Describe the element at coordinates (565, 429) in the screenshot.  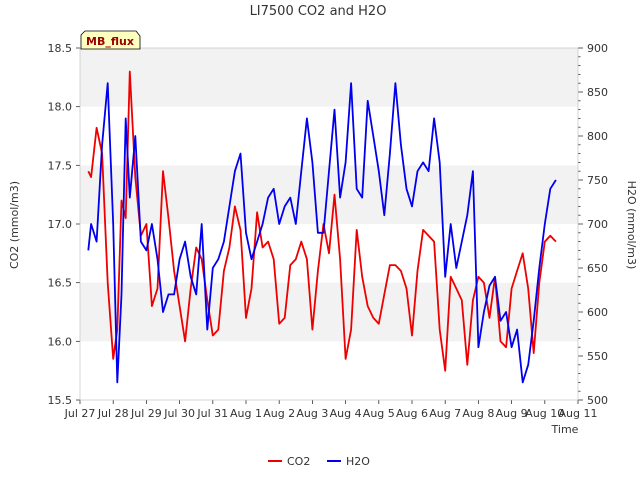
I see `x-axis-label: Time` at that location.